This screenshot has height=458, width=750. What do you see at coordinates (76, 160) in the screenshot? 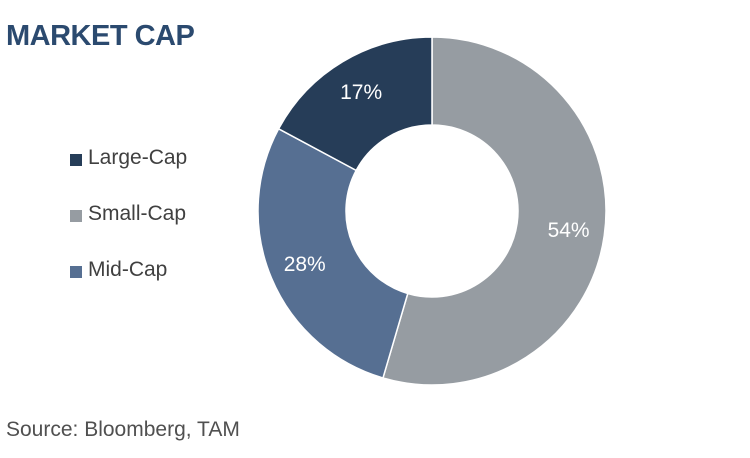
I see `legend-swatch-large-cap` at bounding box center [76, 160].